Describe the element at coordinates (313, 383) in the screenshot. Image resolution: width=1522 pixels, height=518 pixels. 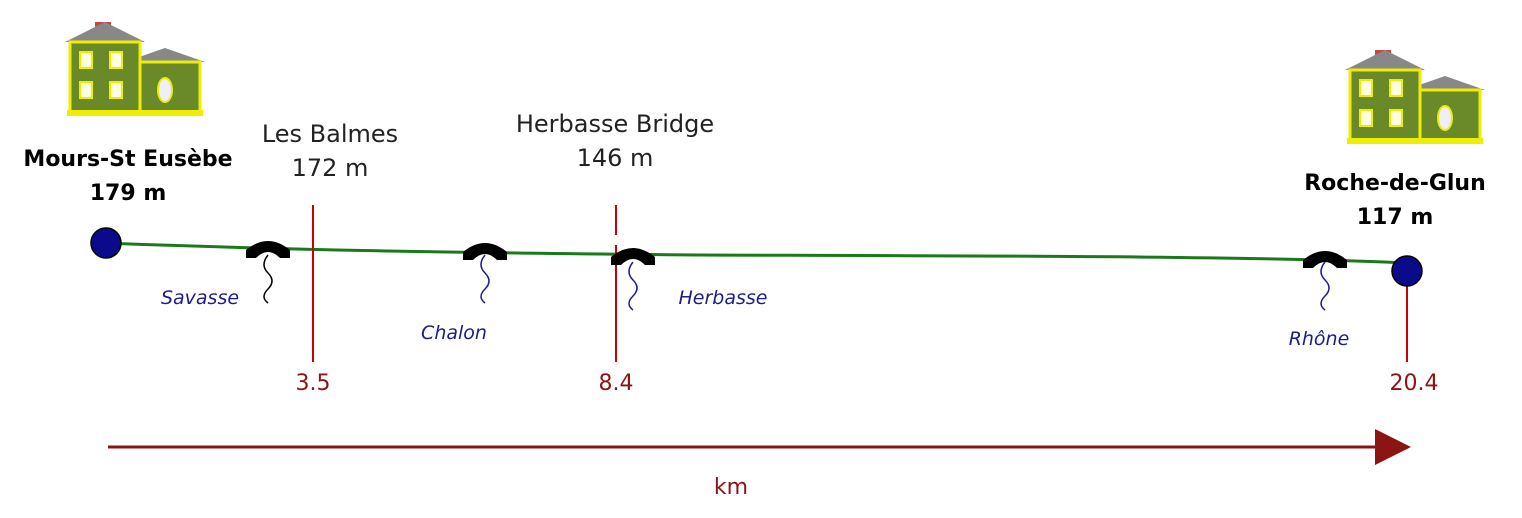
I see `distance-label: 3.5` at that location.